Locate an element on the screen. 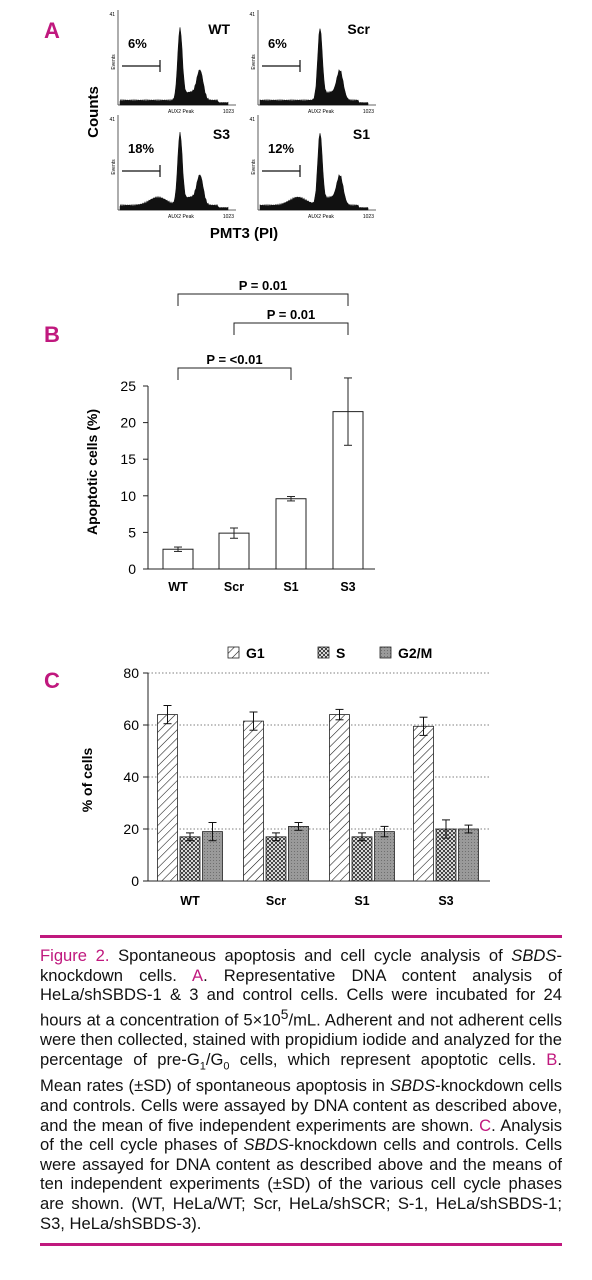  caption-figure-label: Figure 2. is located at coordinates (75, 955).